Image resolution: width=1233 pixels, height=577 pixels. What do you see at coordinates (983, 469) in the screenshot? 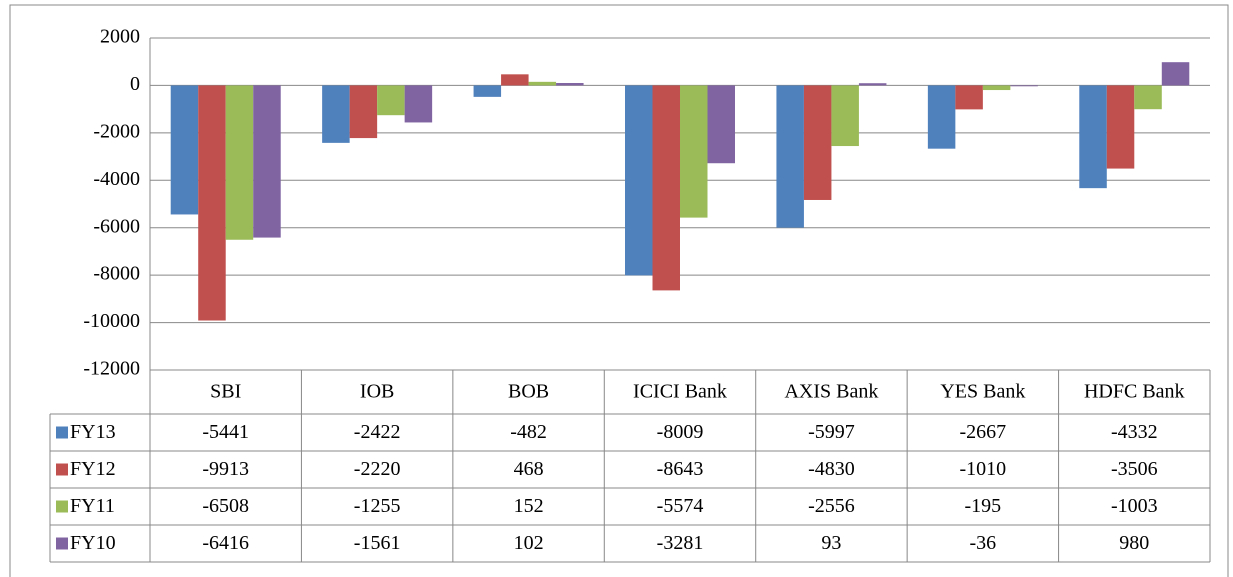
I see `table-value: -1010` at bounding box center [983, 469].